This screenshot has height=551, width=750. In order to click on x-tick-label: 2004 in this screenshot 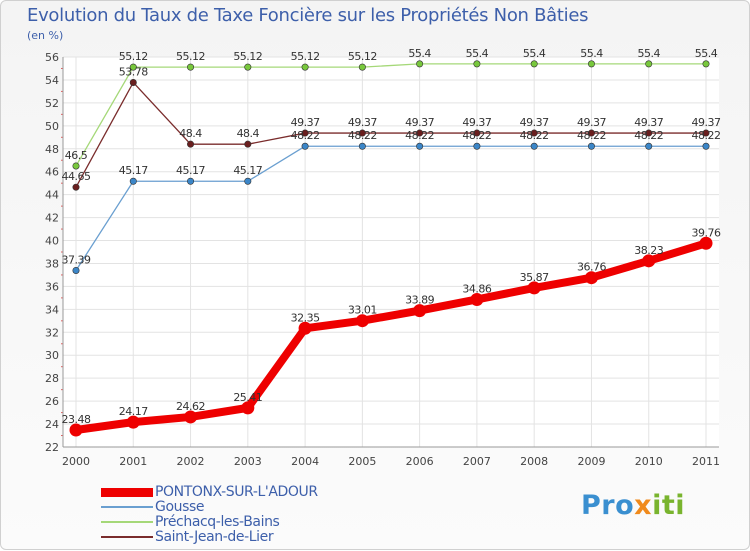, I will do `click(305, 461)`.